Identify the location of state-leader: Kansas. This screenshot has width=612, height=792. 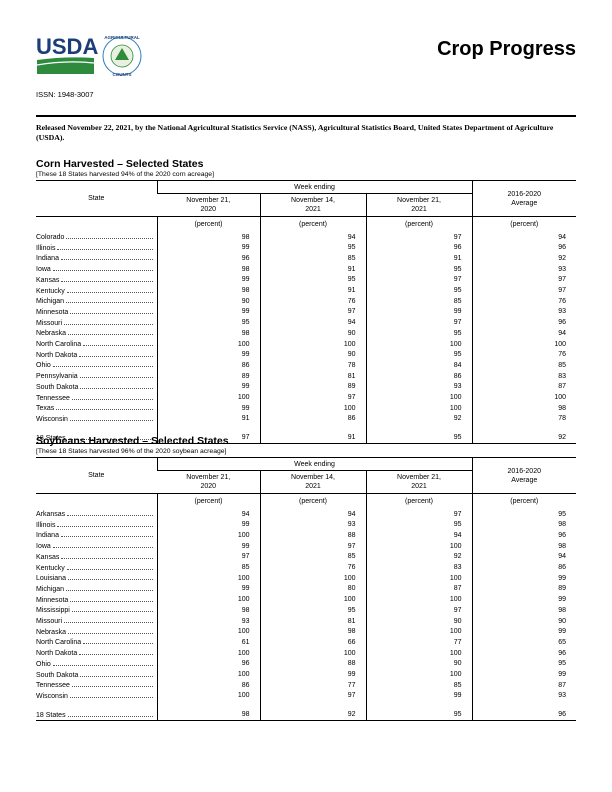
(94, 280).